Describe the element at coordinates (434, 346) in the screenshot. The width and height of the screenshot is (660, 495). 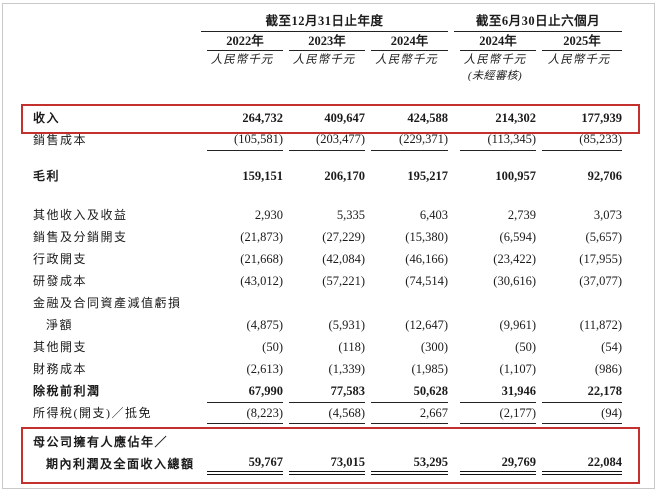
I see `cell-value: (300)` at that location.